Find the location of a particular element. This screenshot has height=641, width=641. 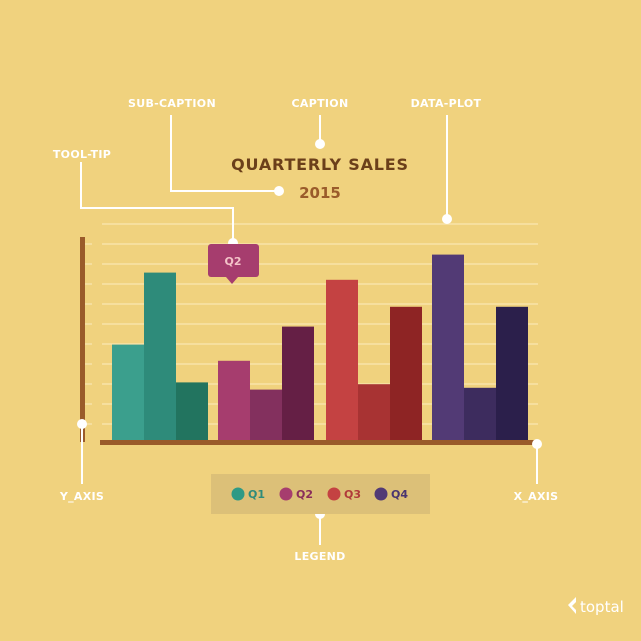

annotation-y-axis: Y_AXIS is located at coordinates (81, 496).